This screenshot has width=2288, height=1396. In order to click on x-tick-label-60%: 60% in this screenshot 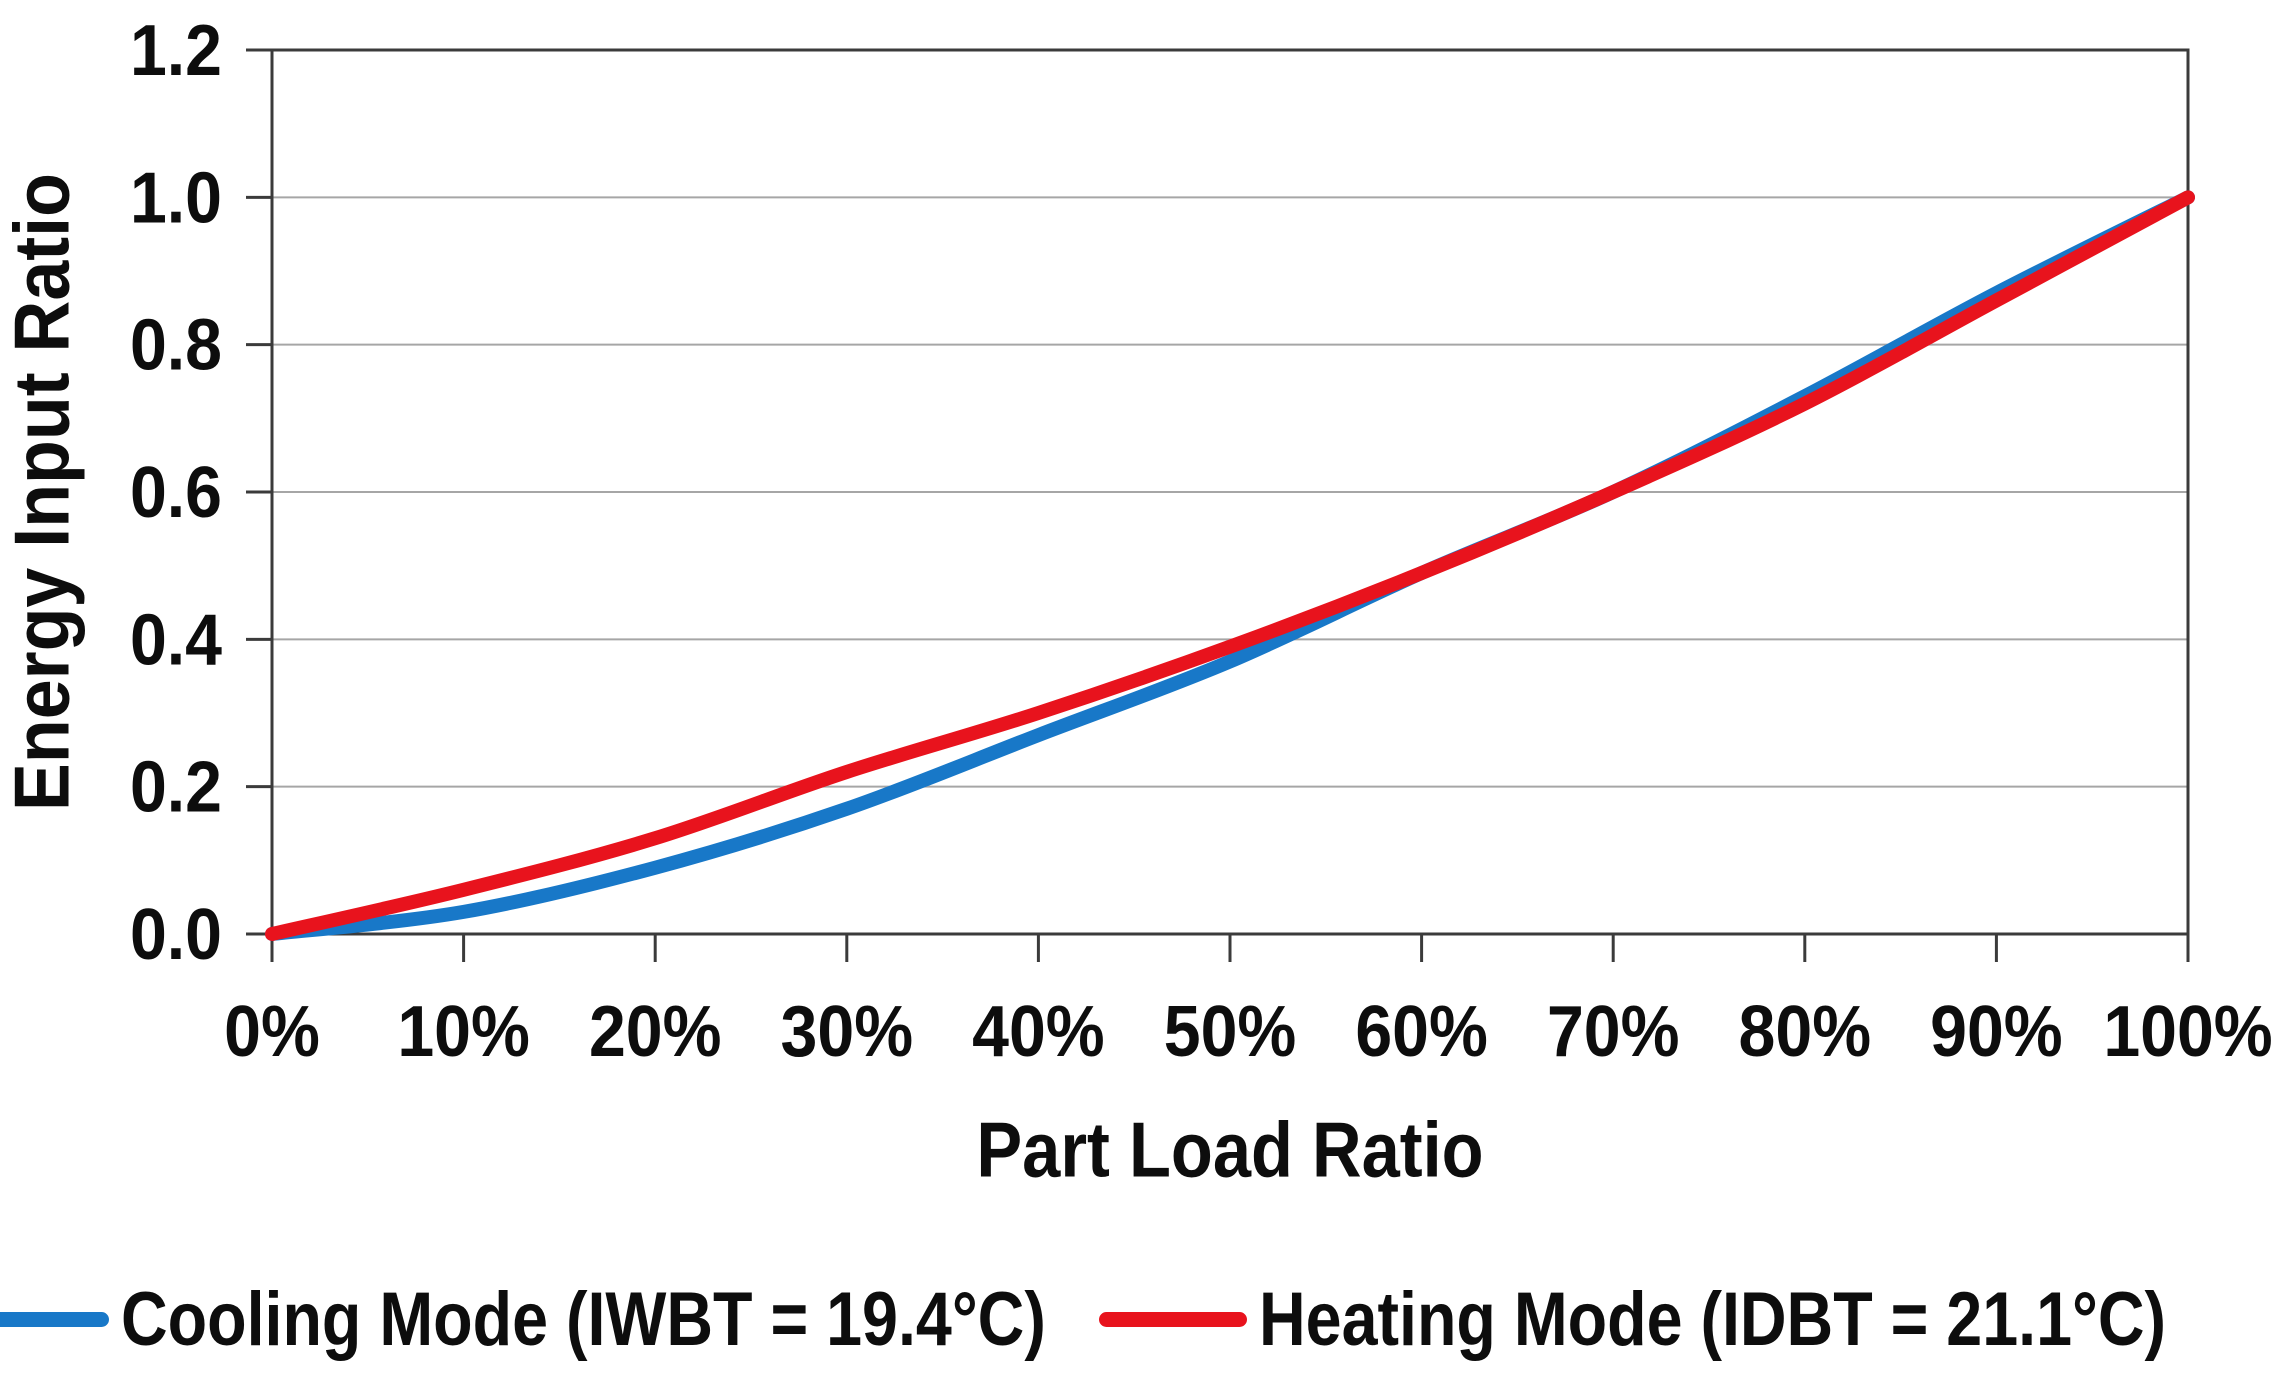, I will do `click(1421, 1030)`.